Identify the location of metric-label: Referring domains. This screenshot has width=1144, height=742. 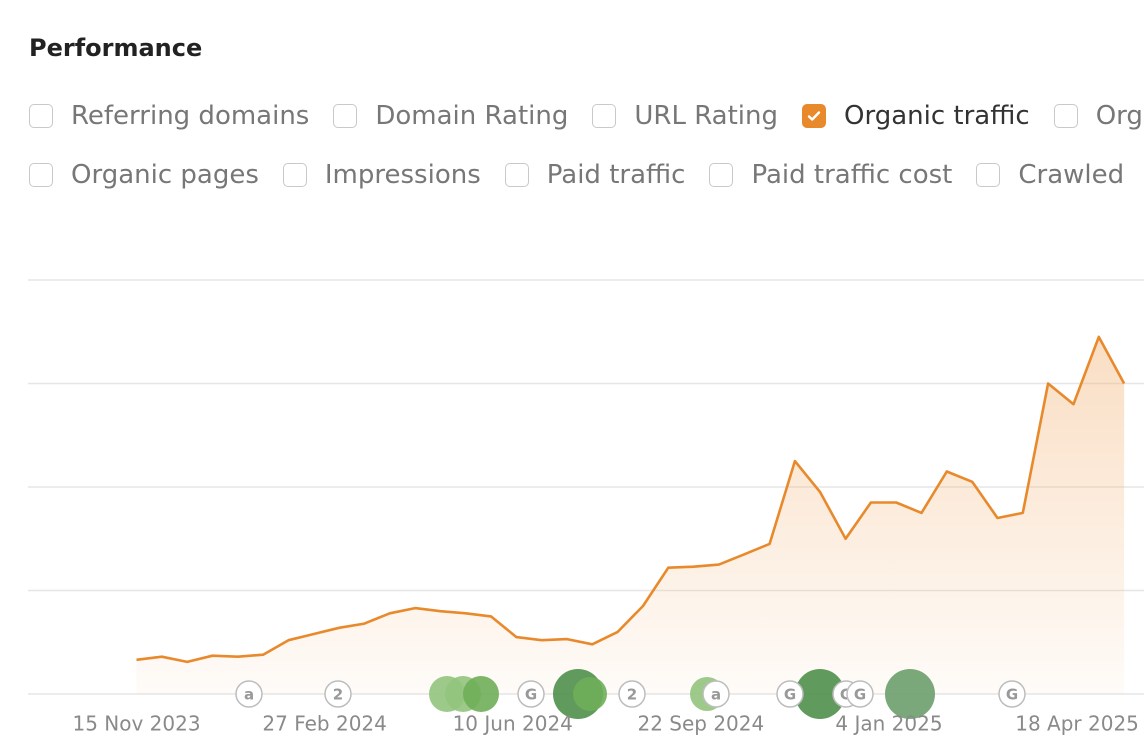
(190, 116).